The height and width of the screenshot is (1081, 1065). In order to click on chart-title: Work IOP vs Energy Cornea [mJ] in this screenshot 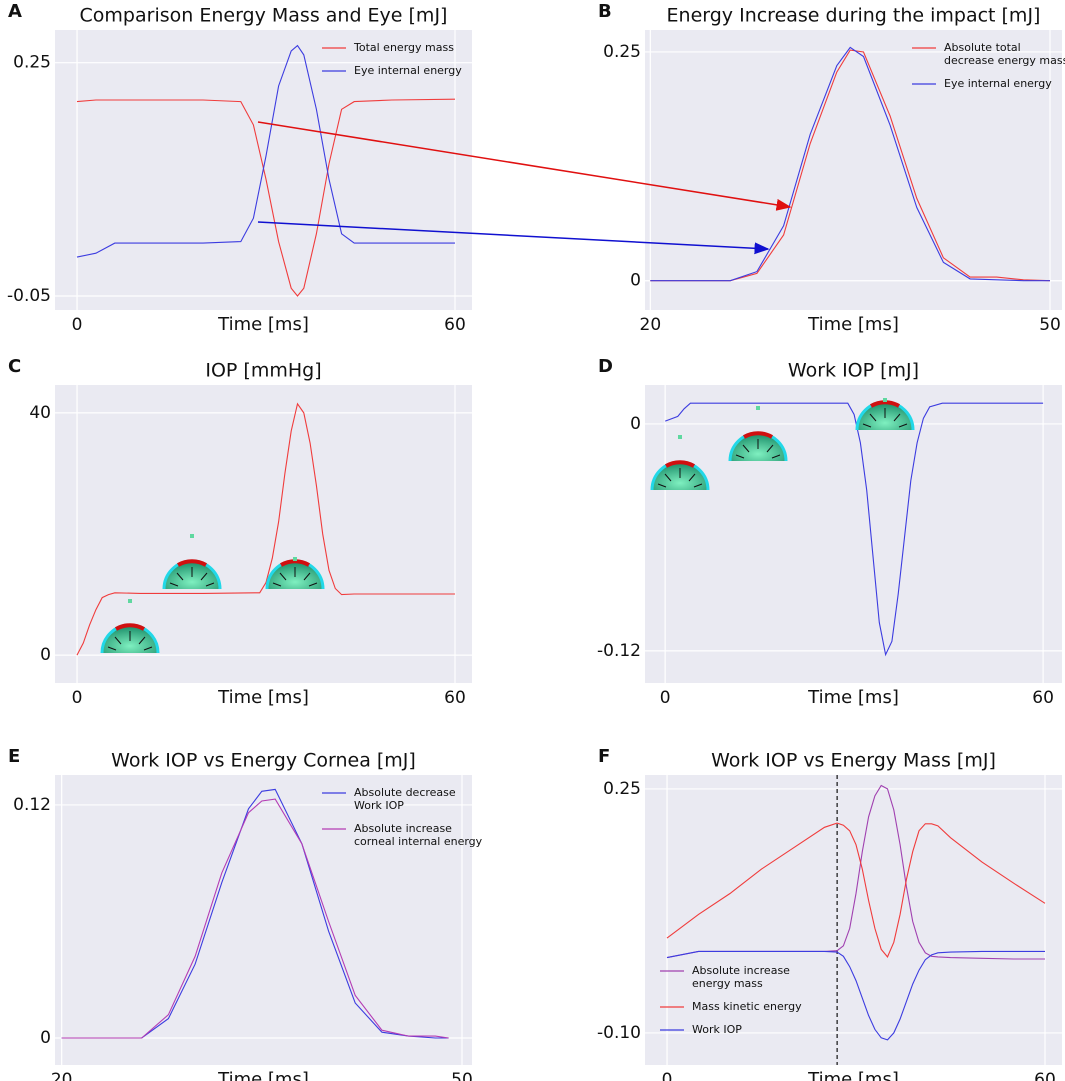, I will do `click(263, 761)`.